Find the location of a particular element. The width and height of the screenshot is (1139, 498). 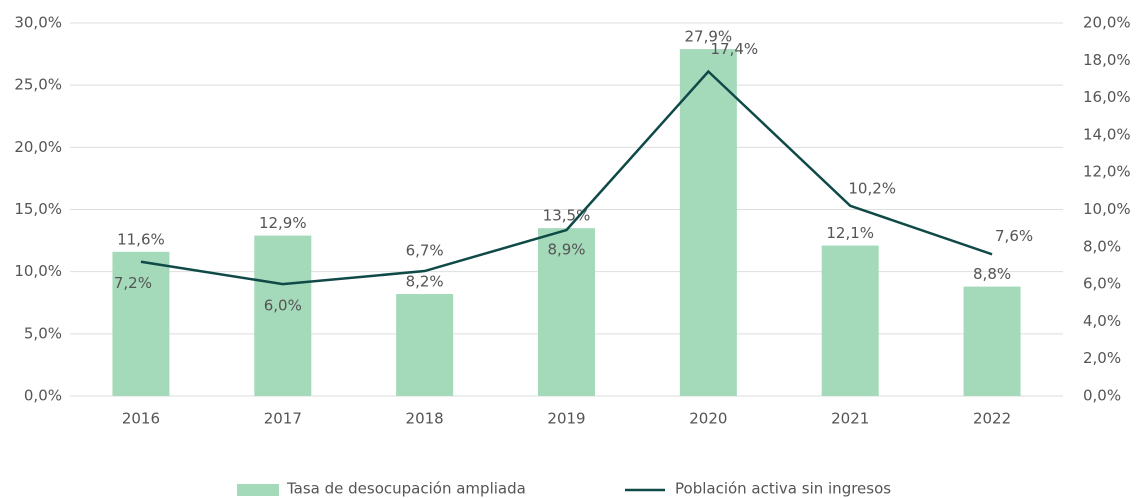

y2-tick-label: 20,0% is located at coordinates (1107, 23).